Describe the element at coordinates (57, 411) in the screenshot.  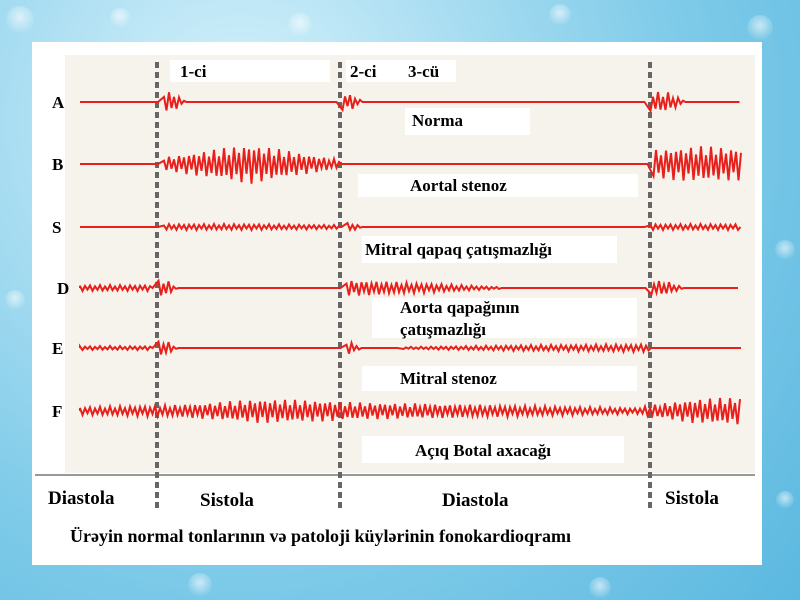
I see `row-label: F` at that location.